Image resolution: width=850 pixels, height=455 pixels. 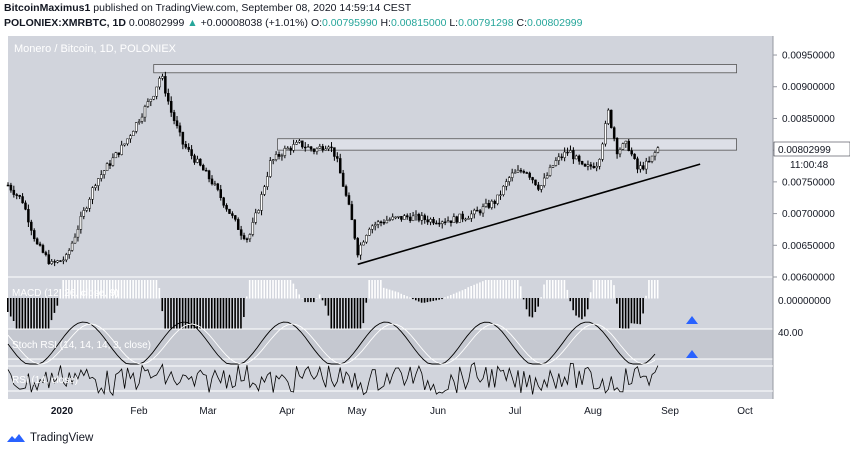 What do you see at coordinates (333, 304) in the screenshot?
I see `macd-layer` at bounding box center [333, 304].